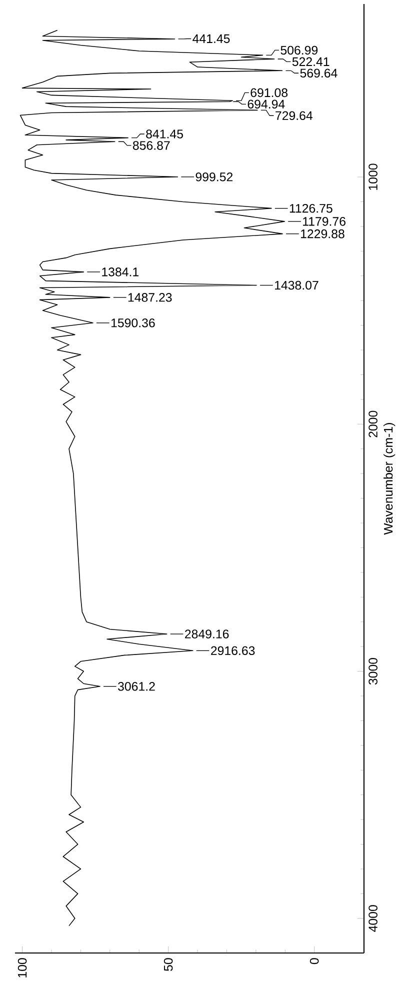 This screenshot has height=995, width=410. Describe the element at coordinates (322, 233) in the screenshot. I see `annotation: 1229.88` at that location.